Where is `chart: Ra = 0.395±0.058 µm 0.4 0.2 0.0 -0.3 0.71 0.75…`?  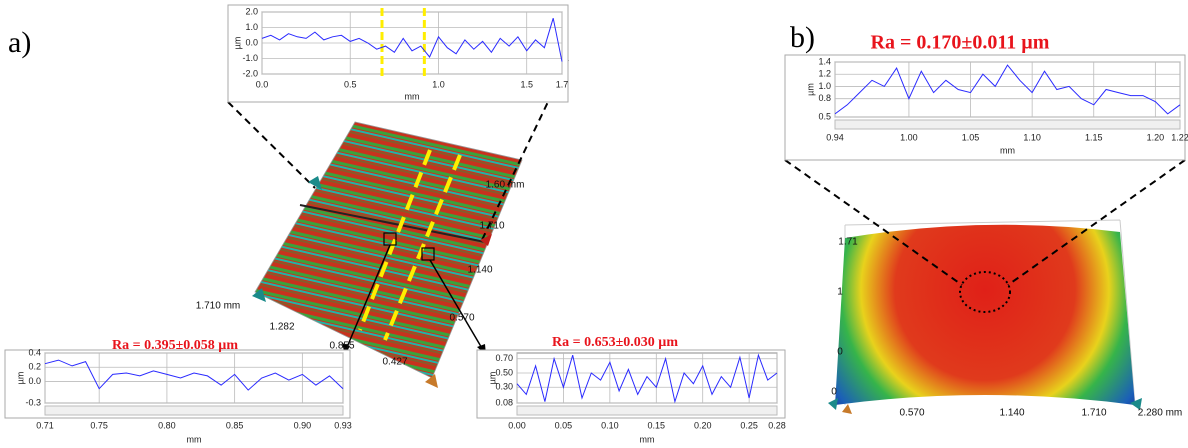
chart: Ra = 0.395±0.058 µm 0.4 0.2 0.0 -0.3 0.71 0.75… is located at coordinates (178, 391).